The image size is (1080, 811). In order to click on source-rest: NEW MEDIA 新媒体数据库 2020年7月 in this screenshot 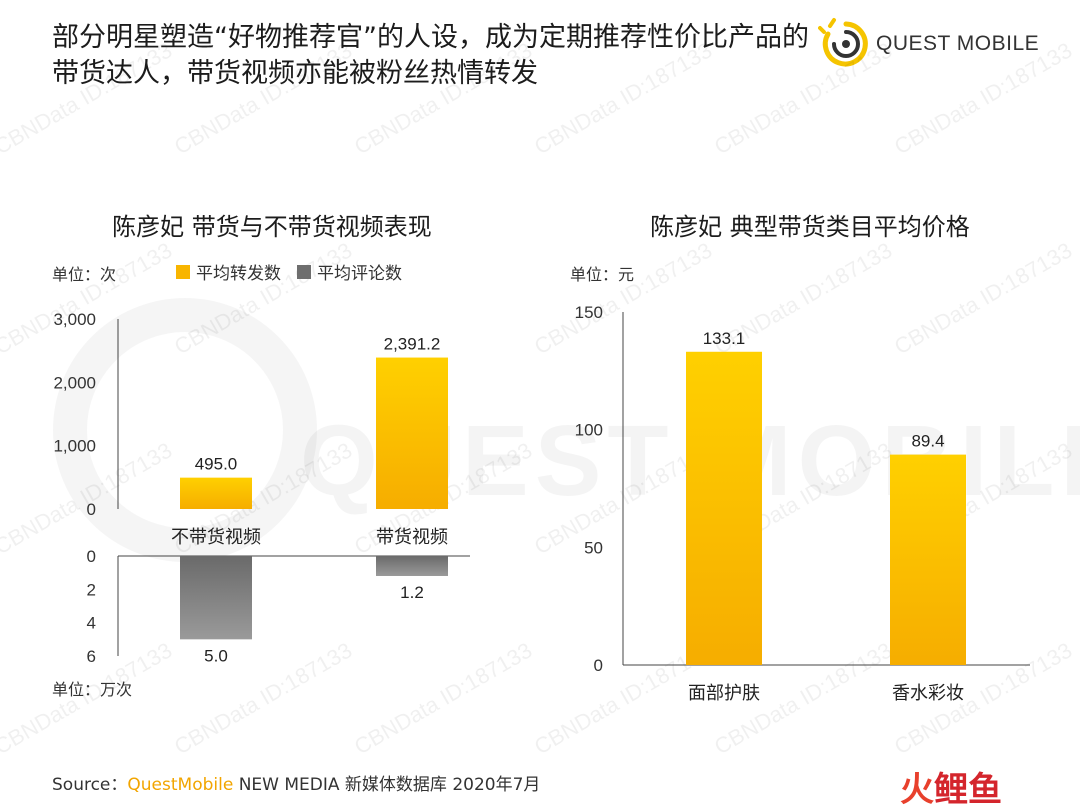, I will do `click(389, 785)`.